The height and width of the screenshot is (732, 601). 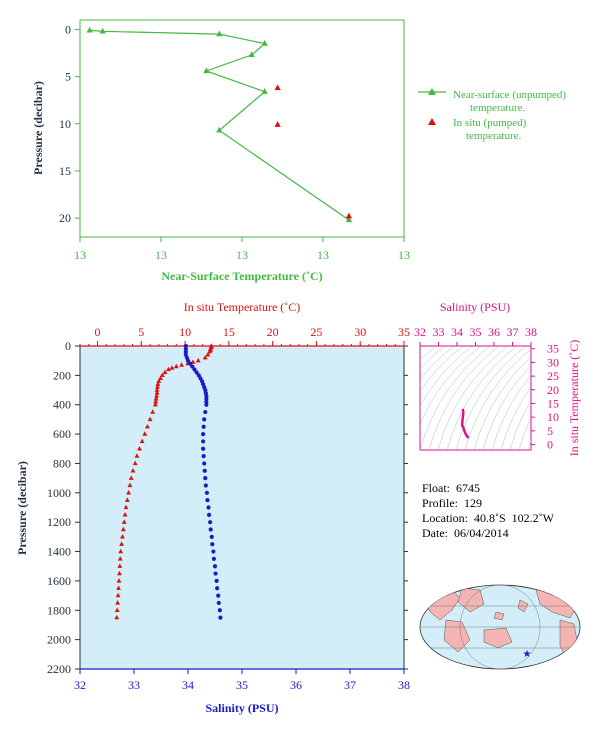 I want to click on profile-temperature-tick-label: 5, so click(x=141, y=332).